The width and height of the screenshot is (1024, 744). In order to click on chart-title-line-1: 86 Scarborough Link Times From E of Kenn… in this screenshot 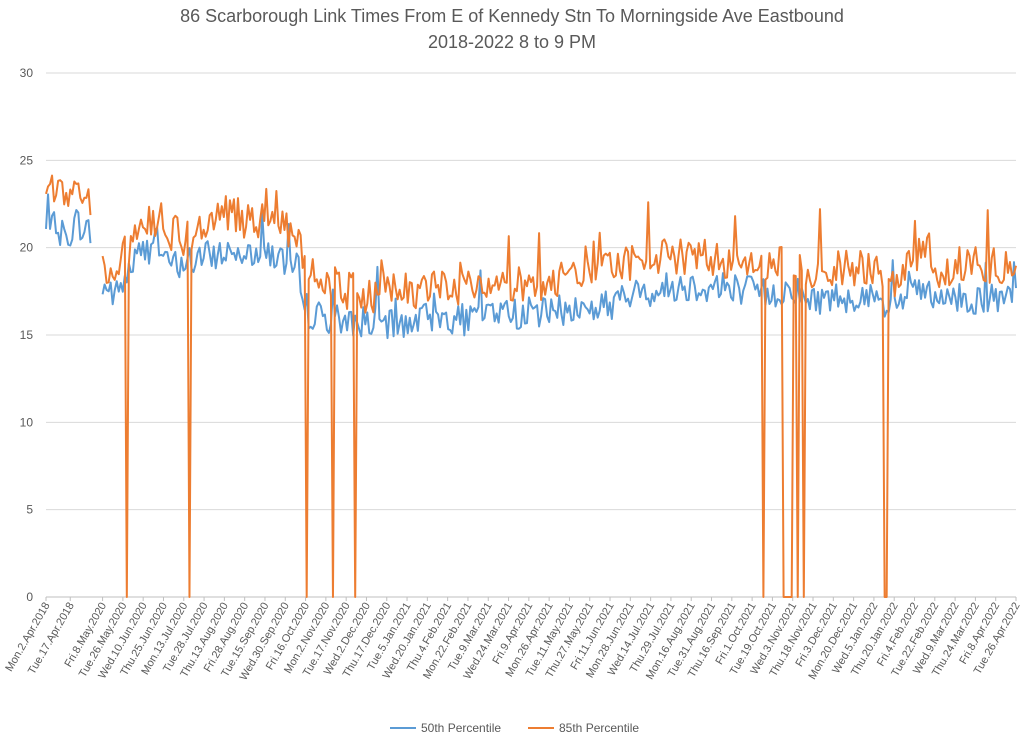, I will do `click(512, 16)`.